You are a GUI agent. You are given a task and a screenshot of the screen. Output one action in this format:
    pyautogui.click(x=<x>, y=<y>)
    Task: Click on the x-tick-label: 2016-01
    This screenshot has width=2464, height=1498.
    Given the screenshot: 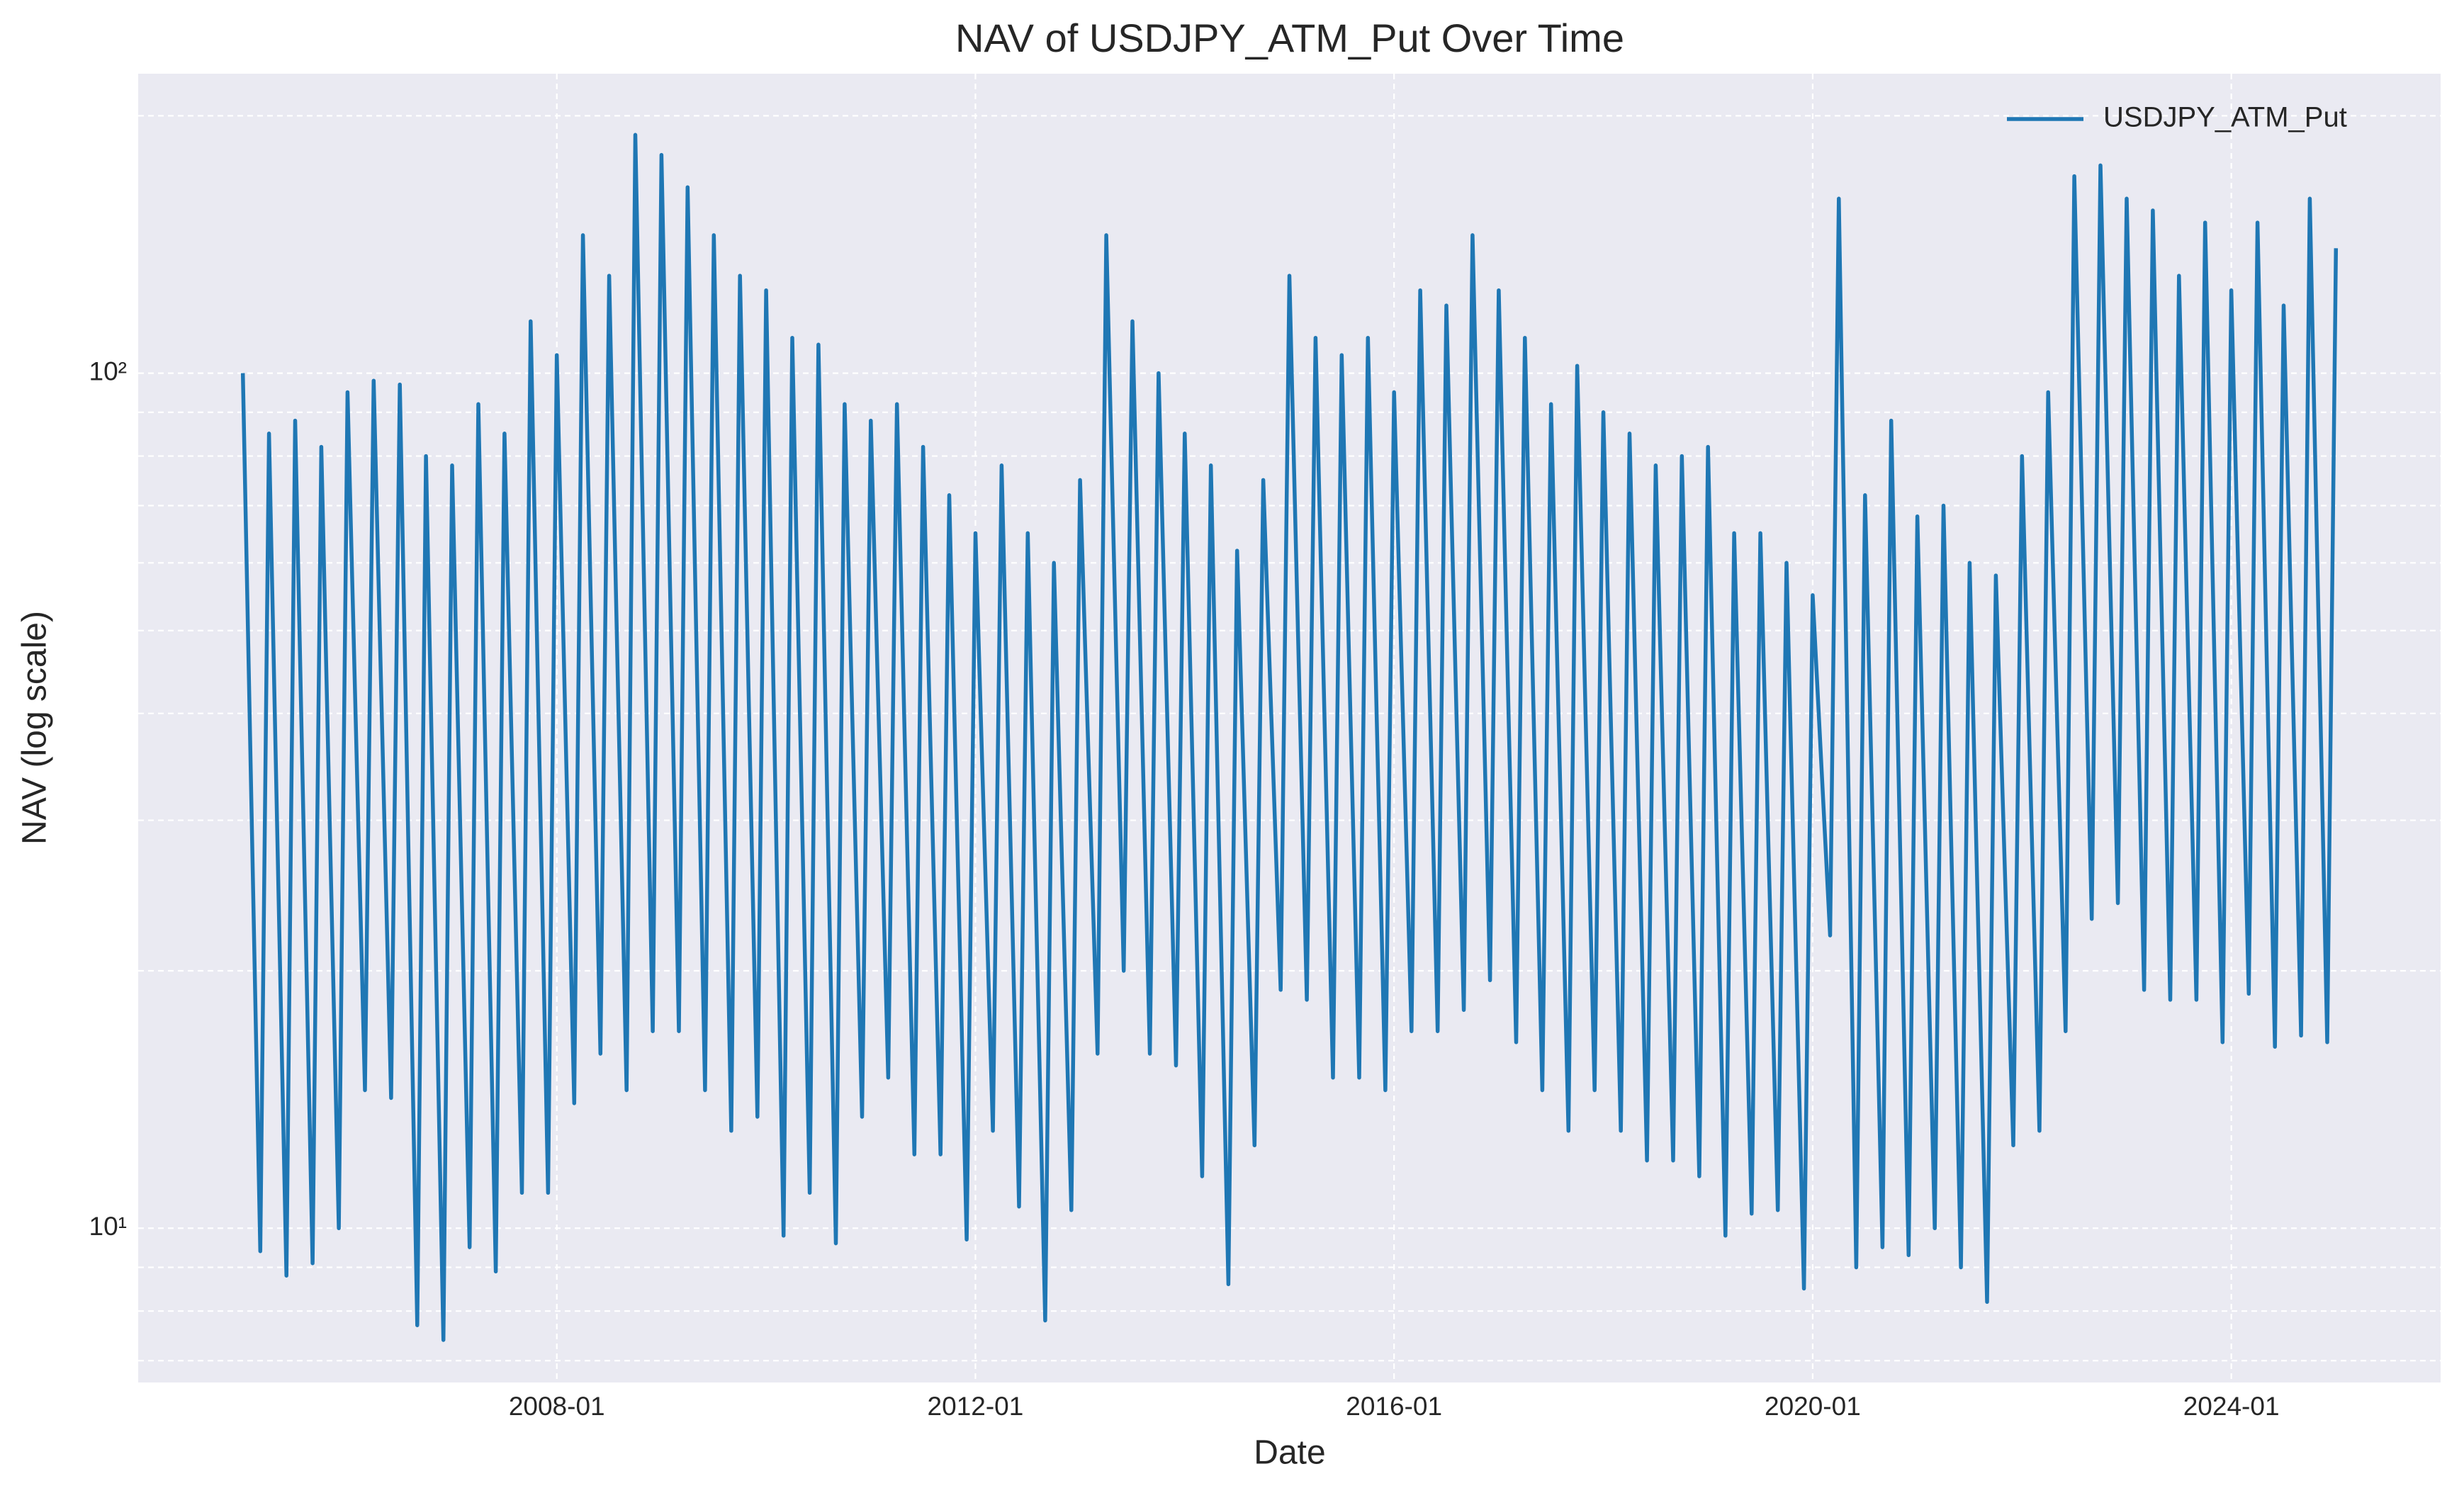 What is the action you would take?
    pyautogui.click(x=1394, y=1406)
    